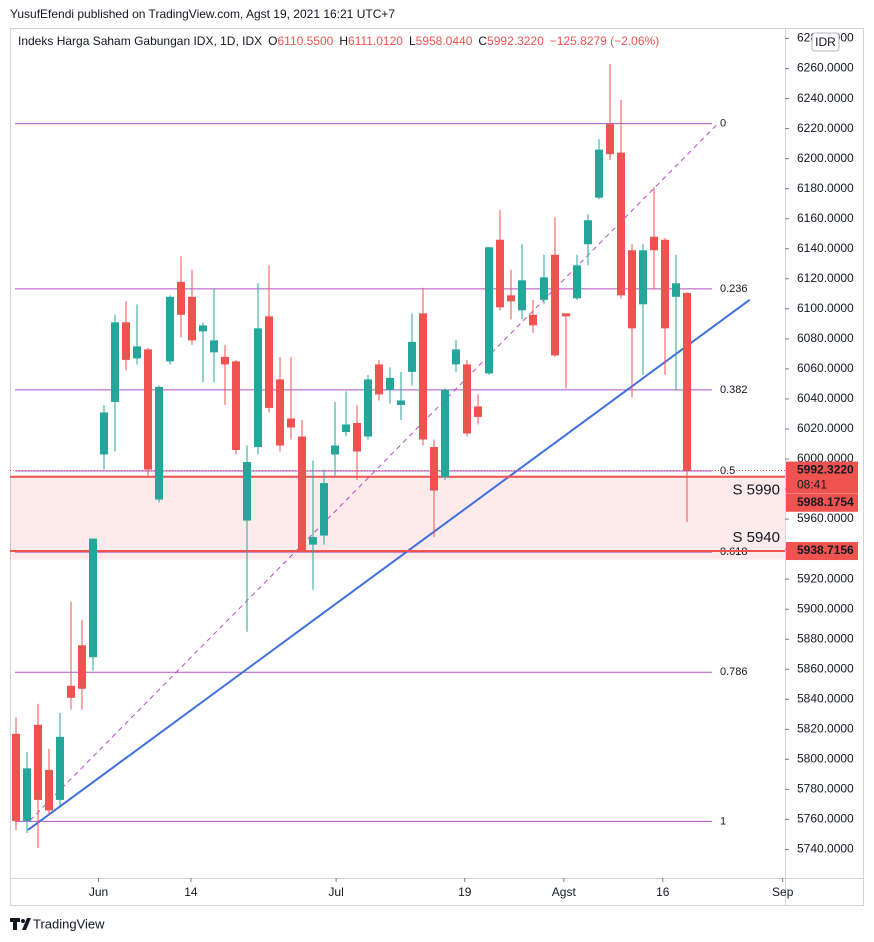  Describe the element at coordinates (825, 188) in the screenshot. I see `y-tick-label: 6180.0000` at that location.